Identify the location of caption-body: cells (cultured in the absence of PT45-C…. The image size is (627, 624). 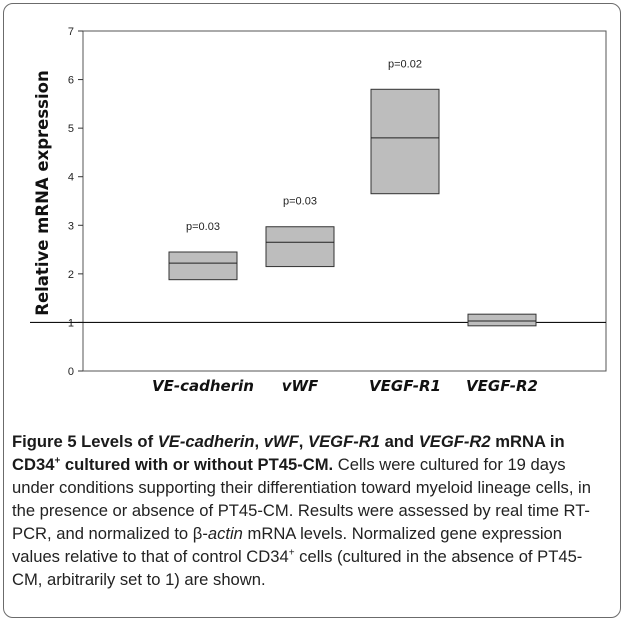
(297, 568).